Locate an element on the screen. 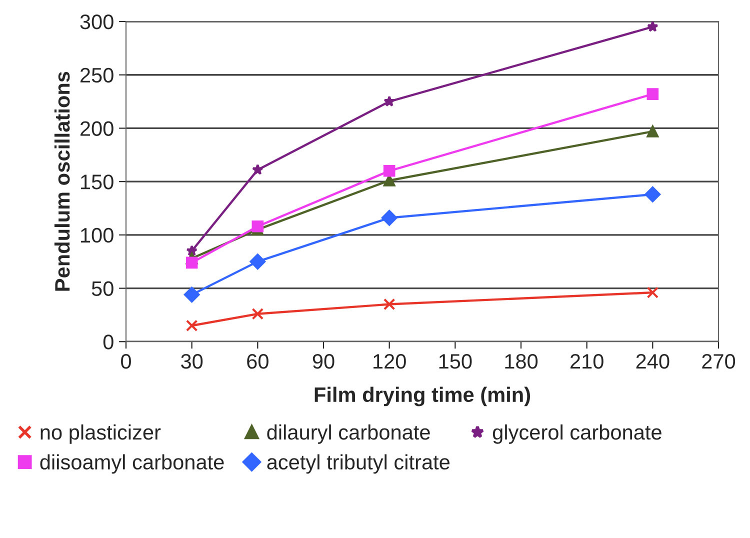 This screenshot has height=538, width=750. legend-label: glycerol carbonate is located at coordinates (577, 434).